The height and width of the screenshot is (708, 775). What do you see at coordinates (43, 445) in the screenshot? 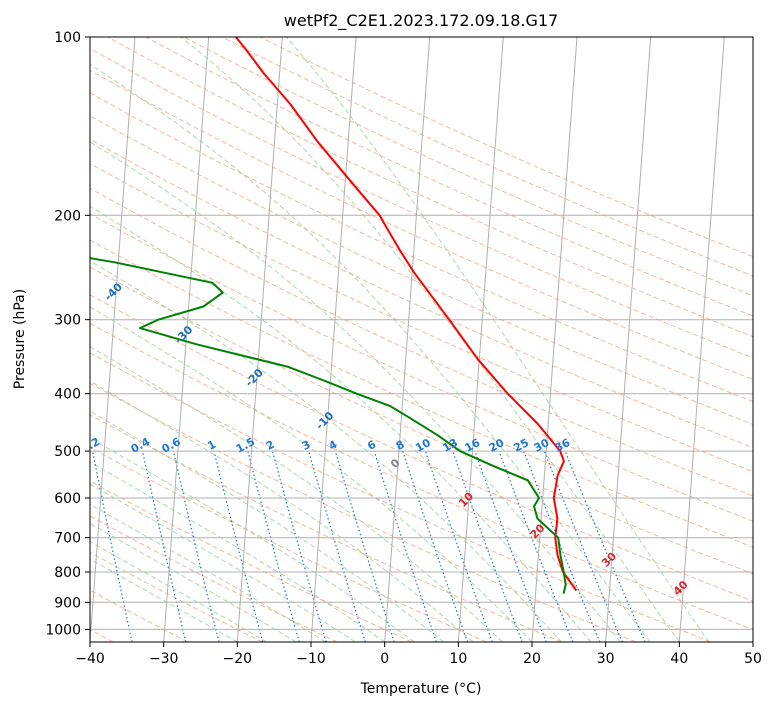
I see `mixing-ratio-label: 0.1` at bounding box center [43, 445].